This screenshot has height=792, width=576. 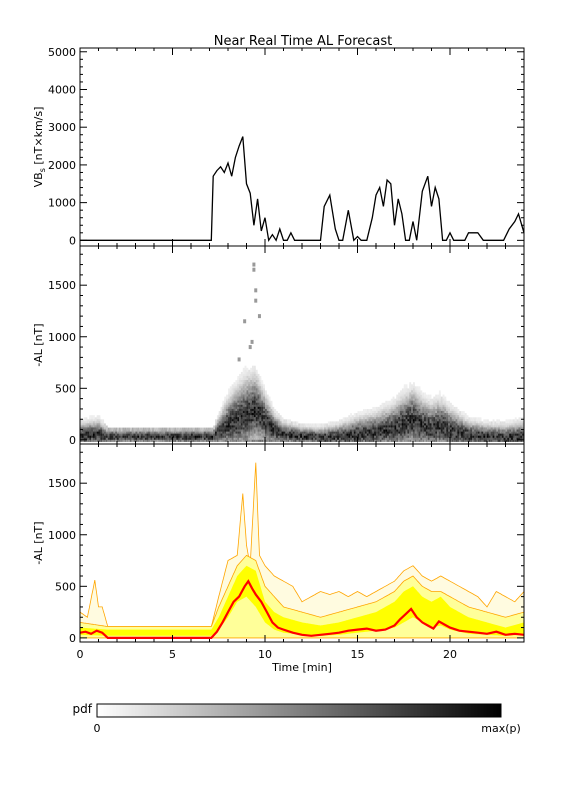 I want to click on y-tick-label: 3000, so click(x=62, y=127).